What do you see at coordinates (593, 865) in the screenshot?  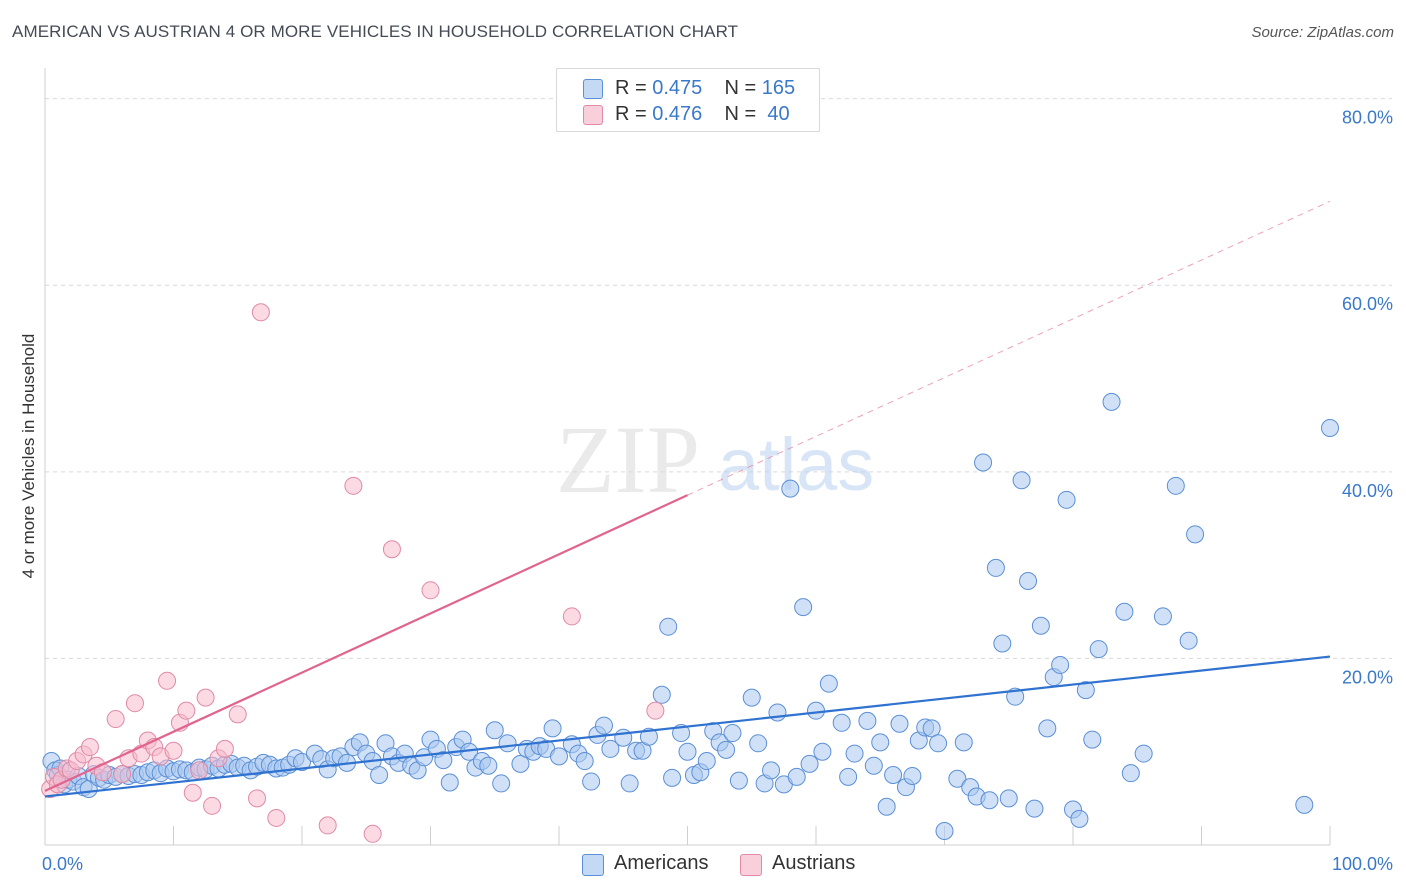 I see `americans-legend-swatch` at bounding box center [593, 865].